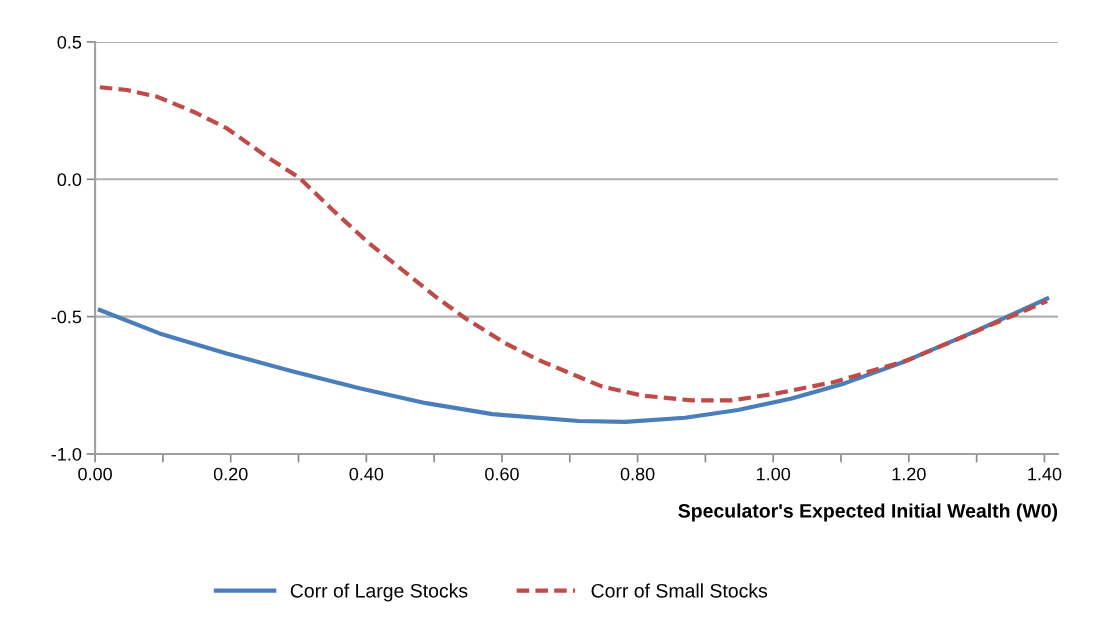 This screenshot has height=619, width=1093. Describe the element at coordinates (95, 474) in the screenshot. I see `x-tick-label: 0.00` at that location.